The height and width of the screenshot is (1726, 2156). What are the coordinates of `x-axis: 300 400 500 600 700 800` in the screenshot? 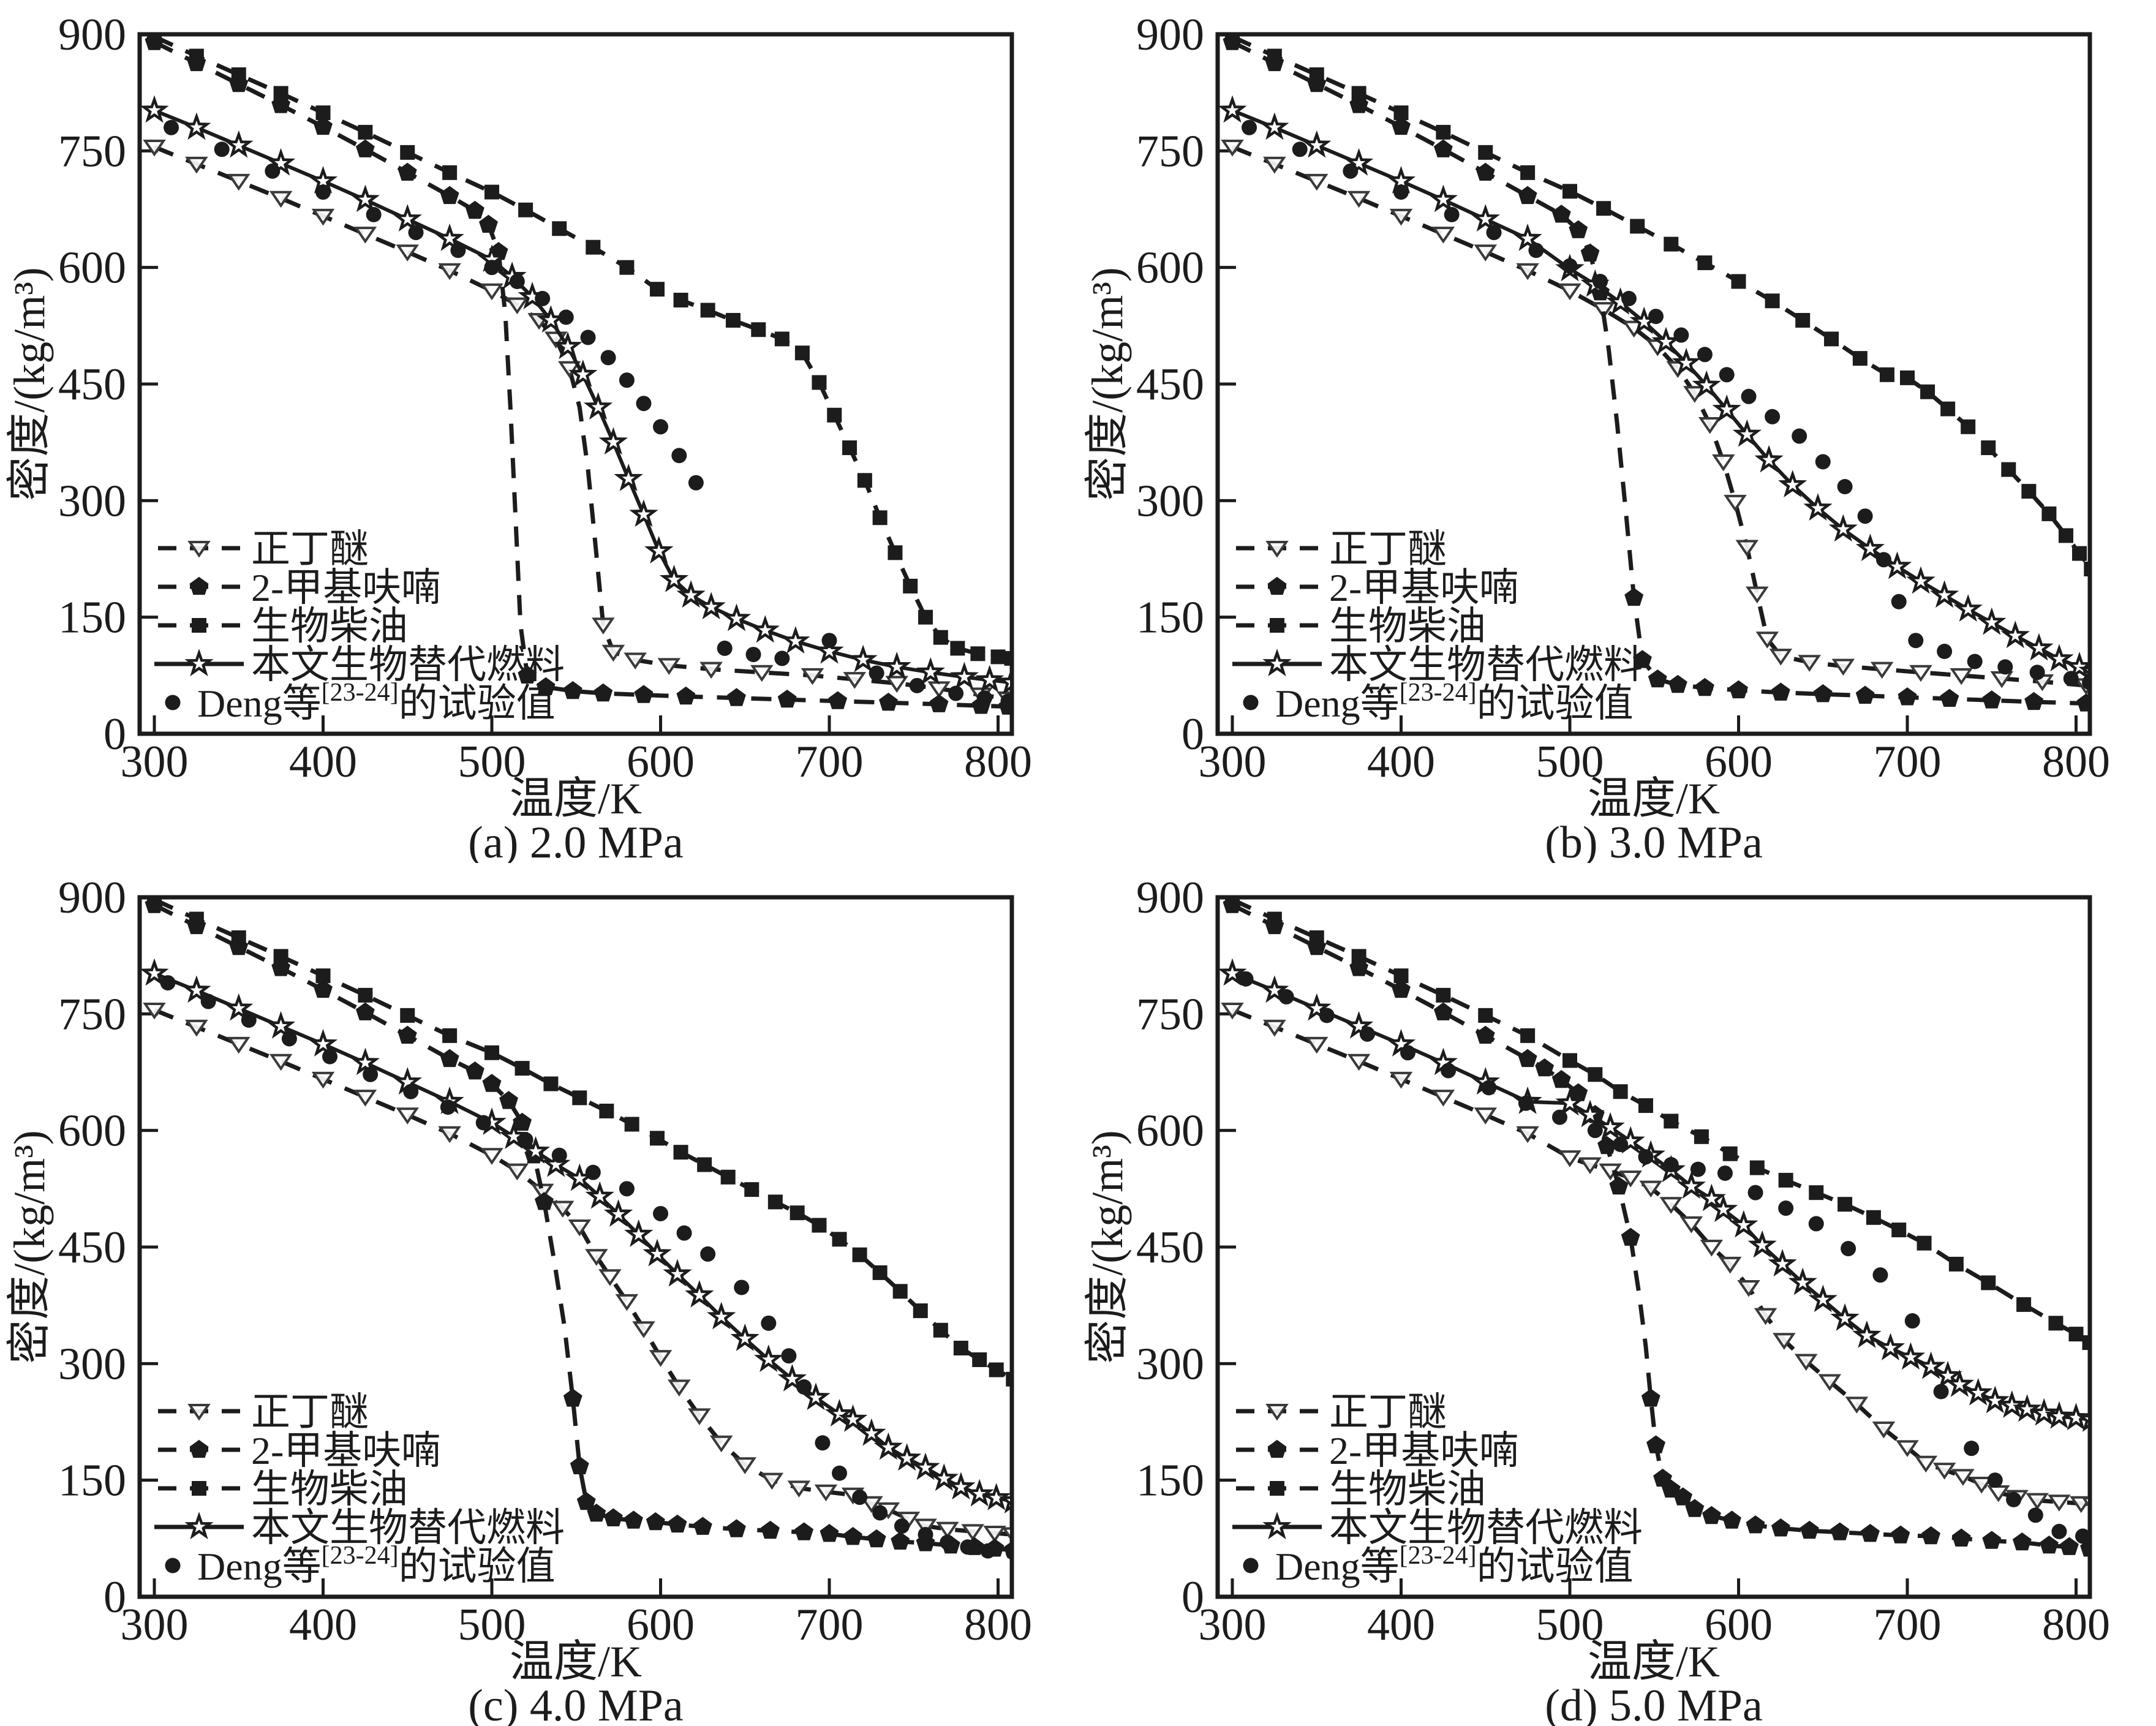 It's located at (577, 1614).